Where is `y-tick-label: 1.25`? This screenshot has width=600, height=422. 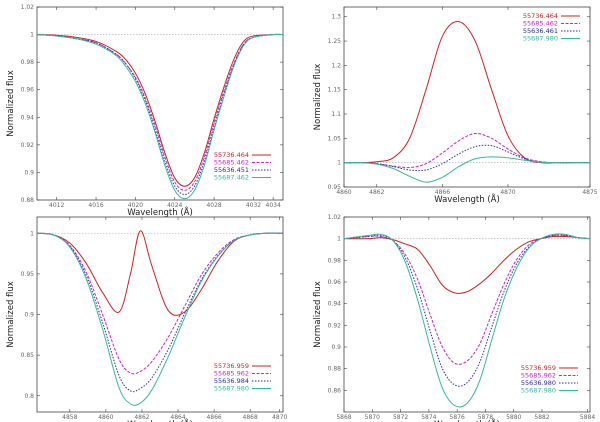
y-tick-label: 1.25 is located at coordinates (335, 41).